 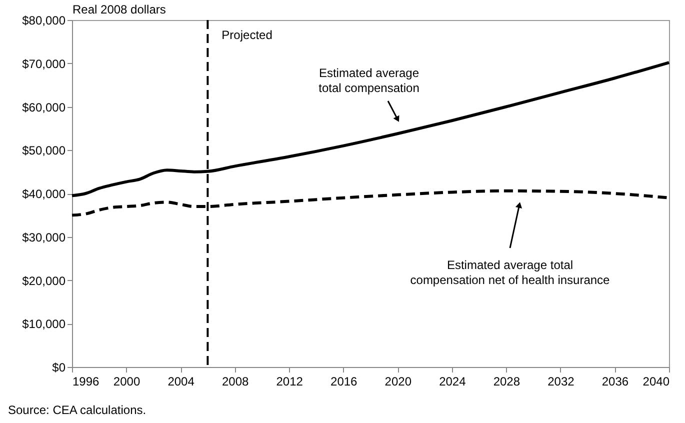 What do you see at coordinates (369, 80) in the screenshot?
I see `annotation: Estimated average total compensation` at bounding box center [369, 80].